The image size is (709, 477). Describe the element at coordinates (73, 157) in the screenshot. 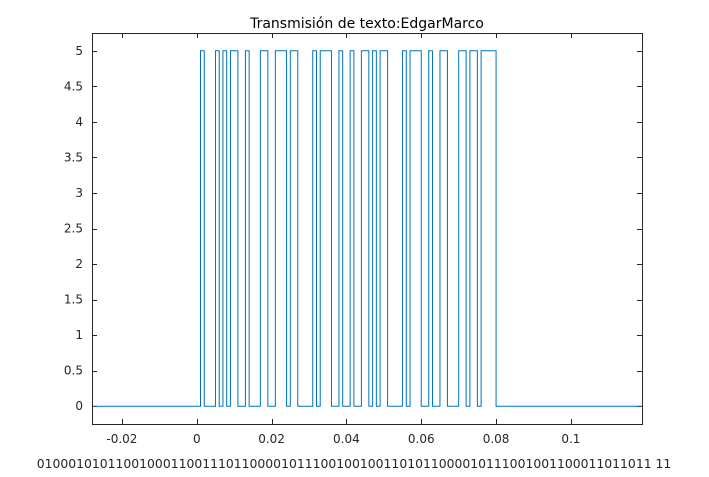

I see `y-tick-label: 3.5` at that location.